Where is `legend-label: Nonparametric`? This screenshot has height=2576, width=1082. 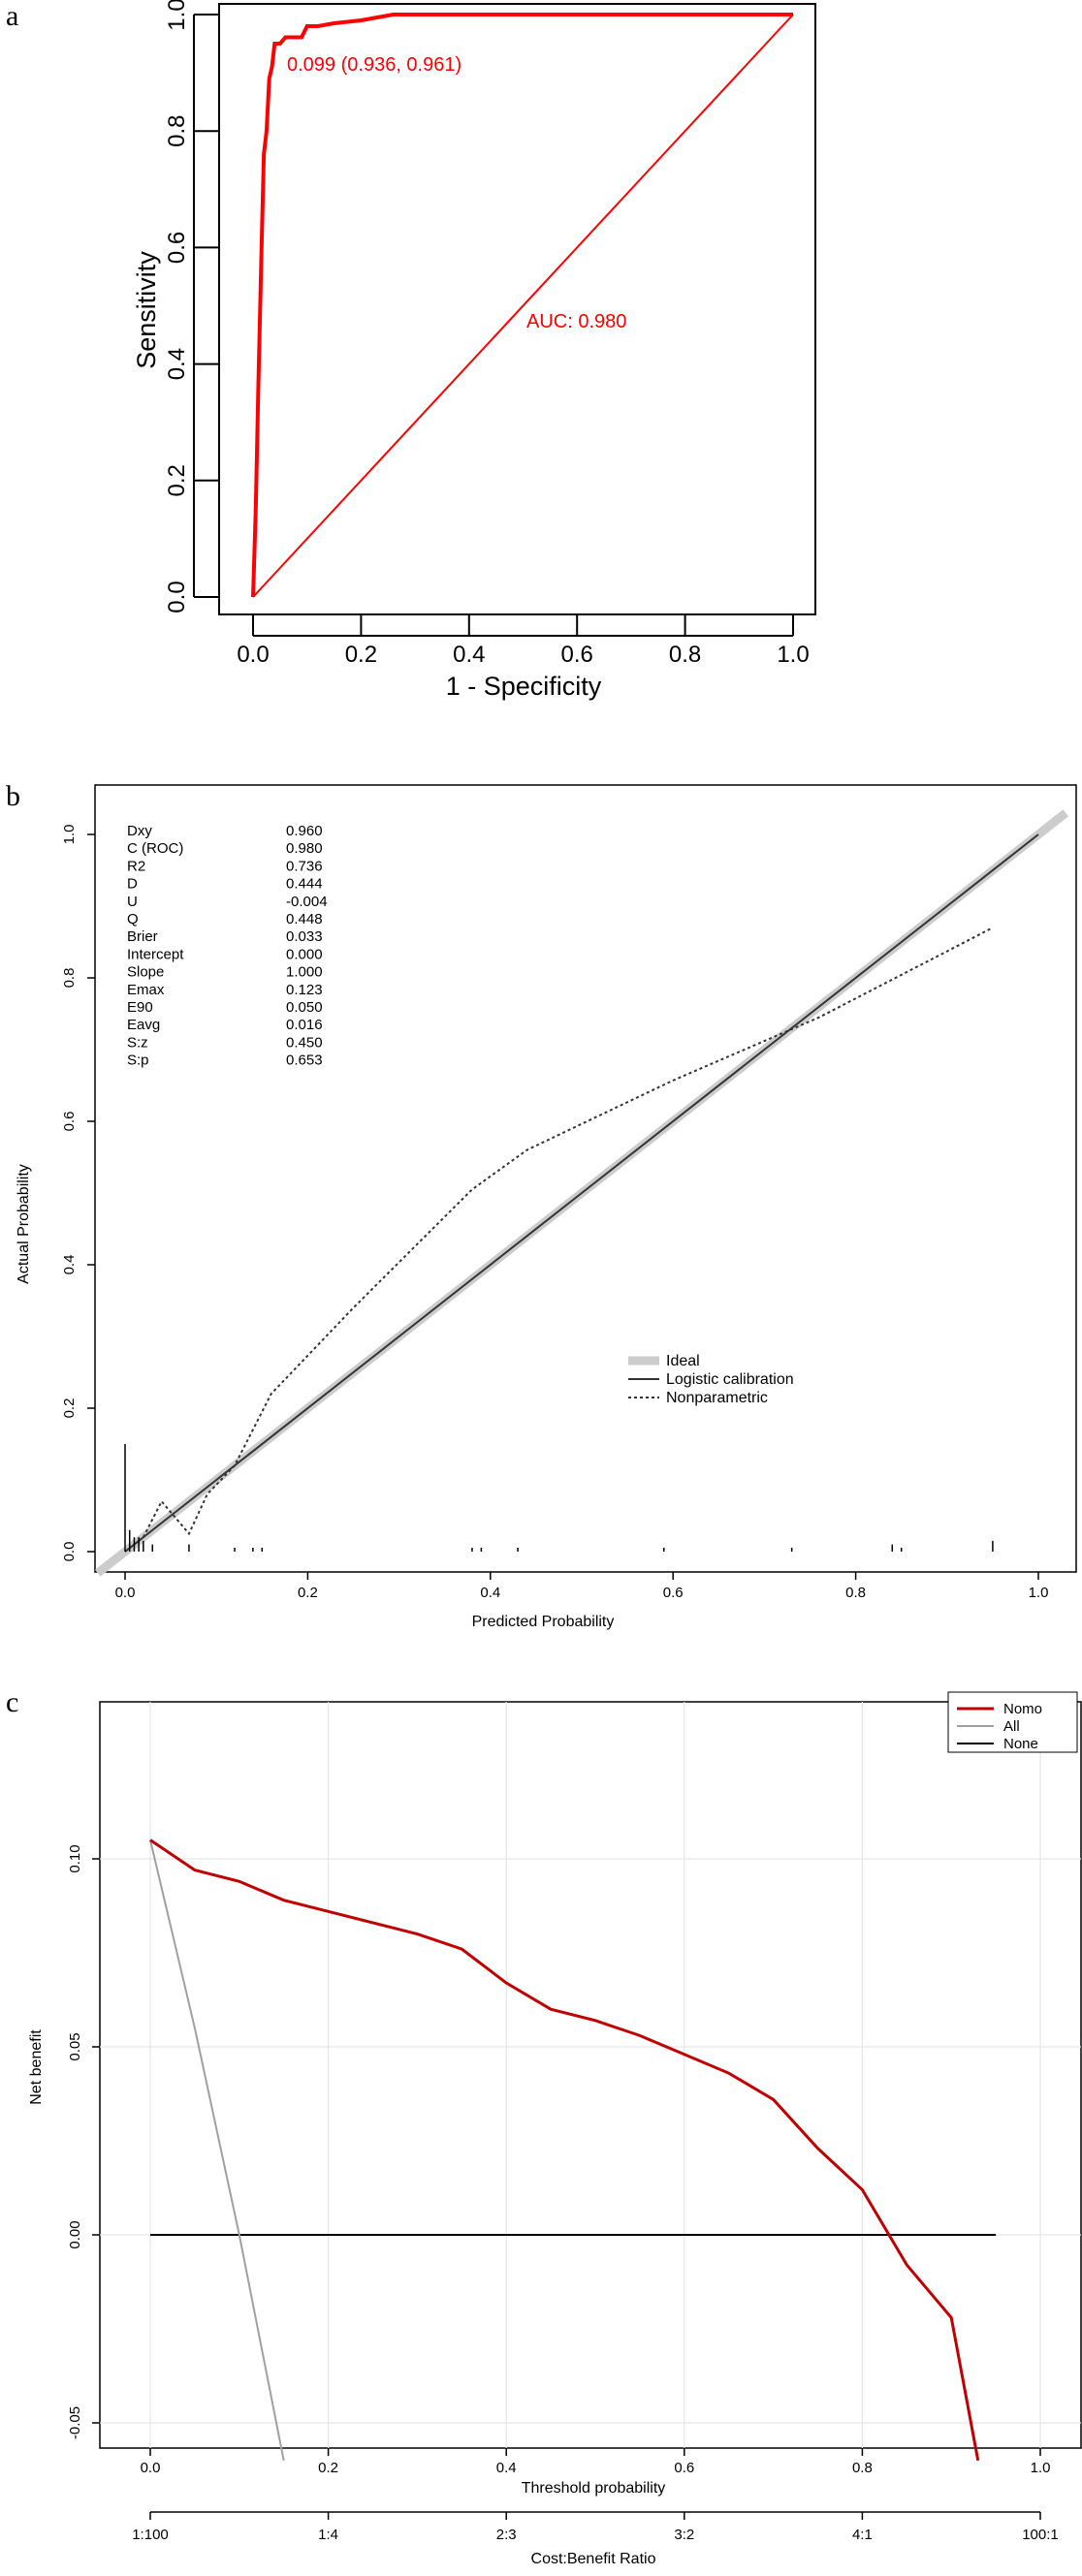
legend-label: Nonparametric is located at coordinates (717, 1398).